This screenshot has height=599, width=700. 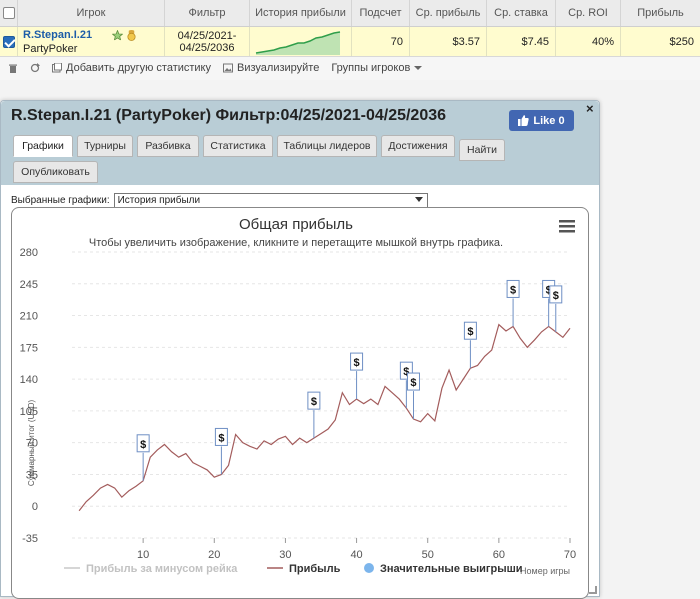 I want to click on trash-icon, so click(x=13, y=68).